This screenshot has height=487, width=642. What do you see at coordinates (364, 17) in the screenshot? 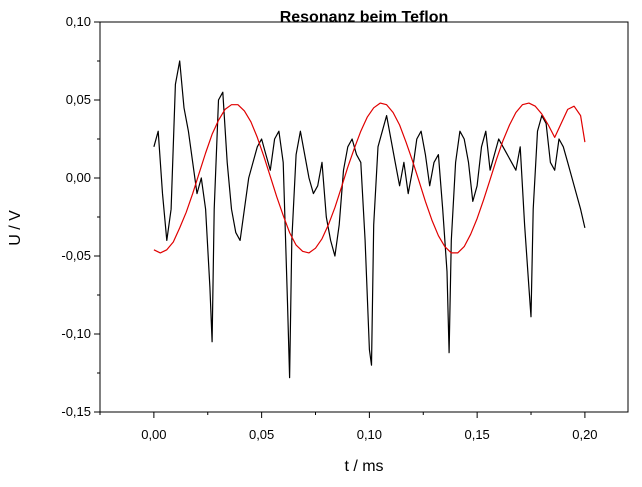
I see `chart-title: Resonanz beim Teflon` at bounding box center [364, 17].